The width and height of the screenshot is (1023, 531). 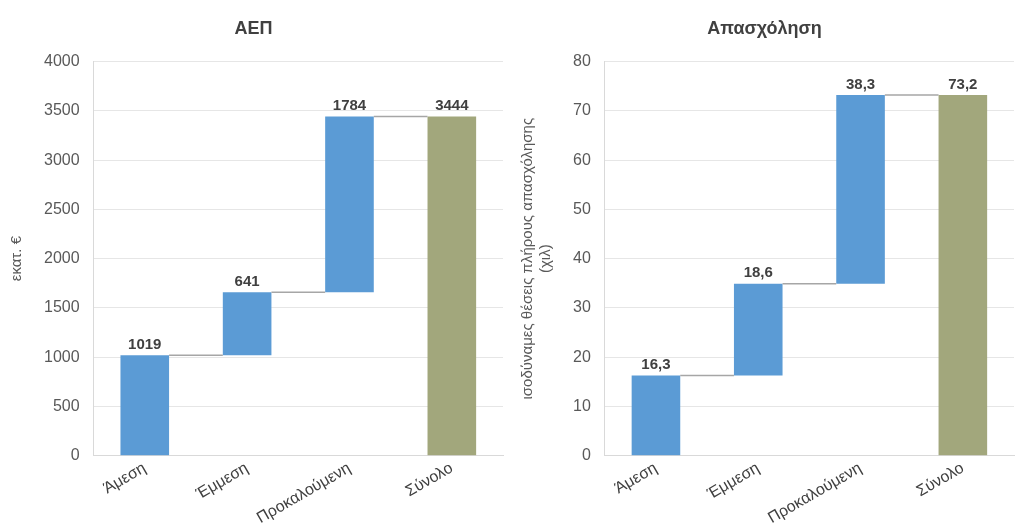 What do you see at coordinates (582, 61) in the screenshot?
I see `y-tick-label: 80` at bounding box center [582, 61].